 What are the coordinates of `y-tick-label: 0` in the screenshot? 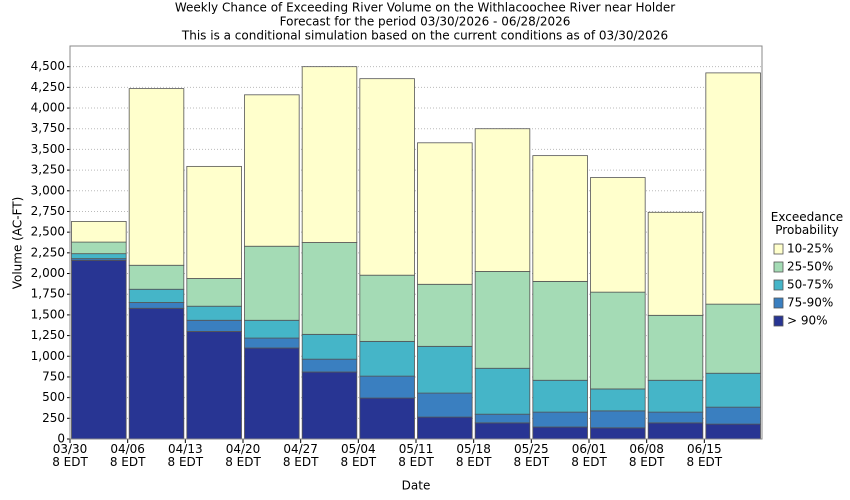 It's located at (61, 439).